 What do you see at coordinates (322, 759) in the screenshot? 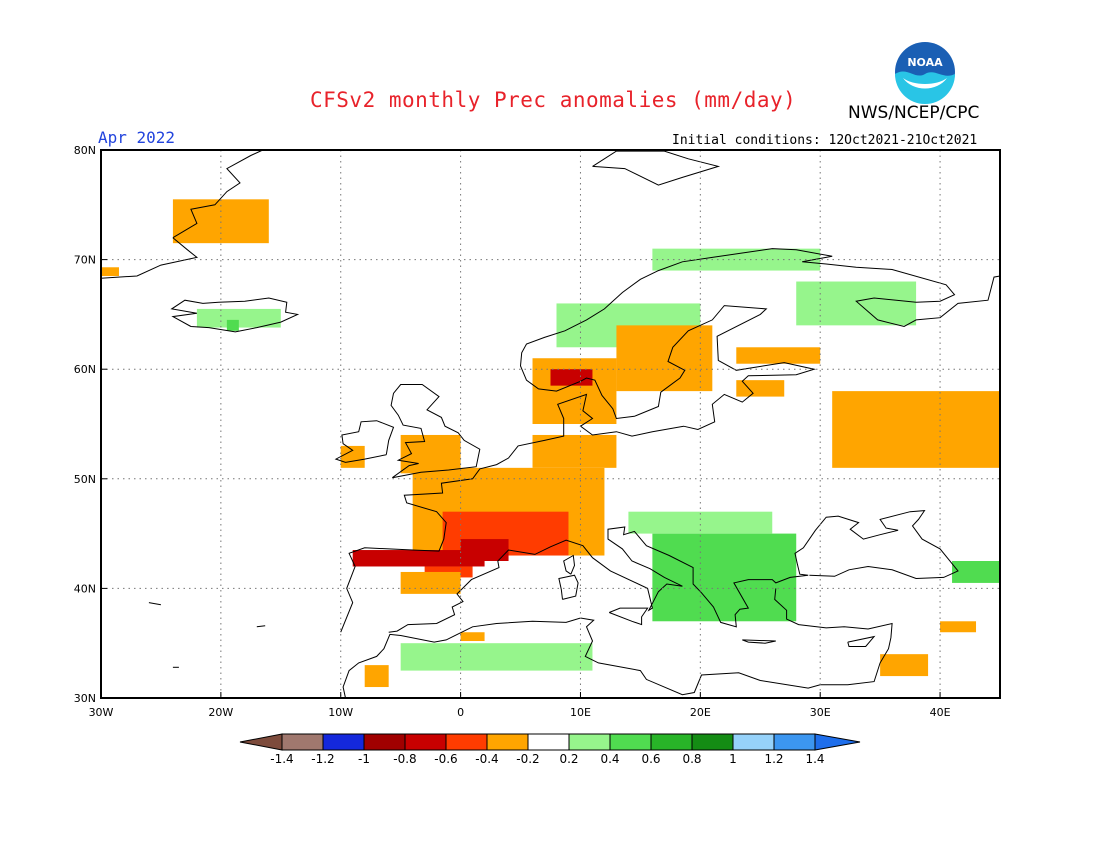
I see `colorbar-label: -1.2` at bounding box center [322, 759].